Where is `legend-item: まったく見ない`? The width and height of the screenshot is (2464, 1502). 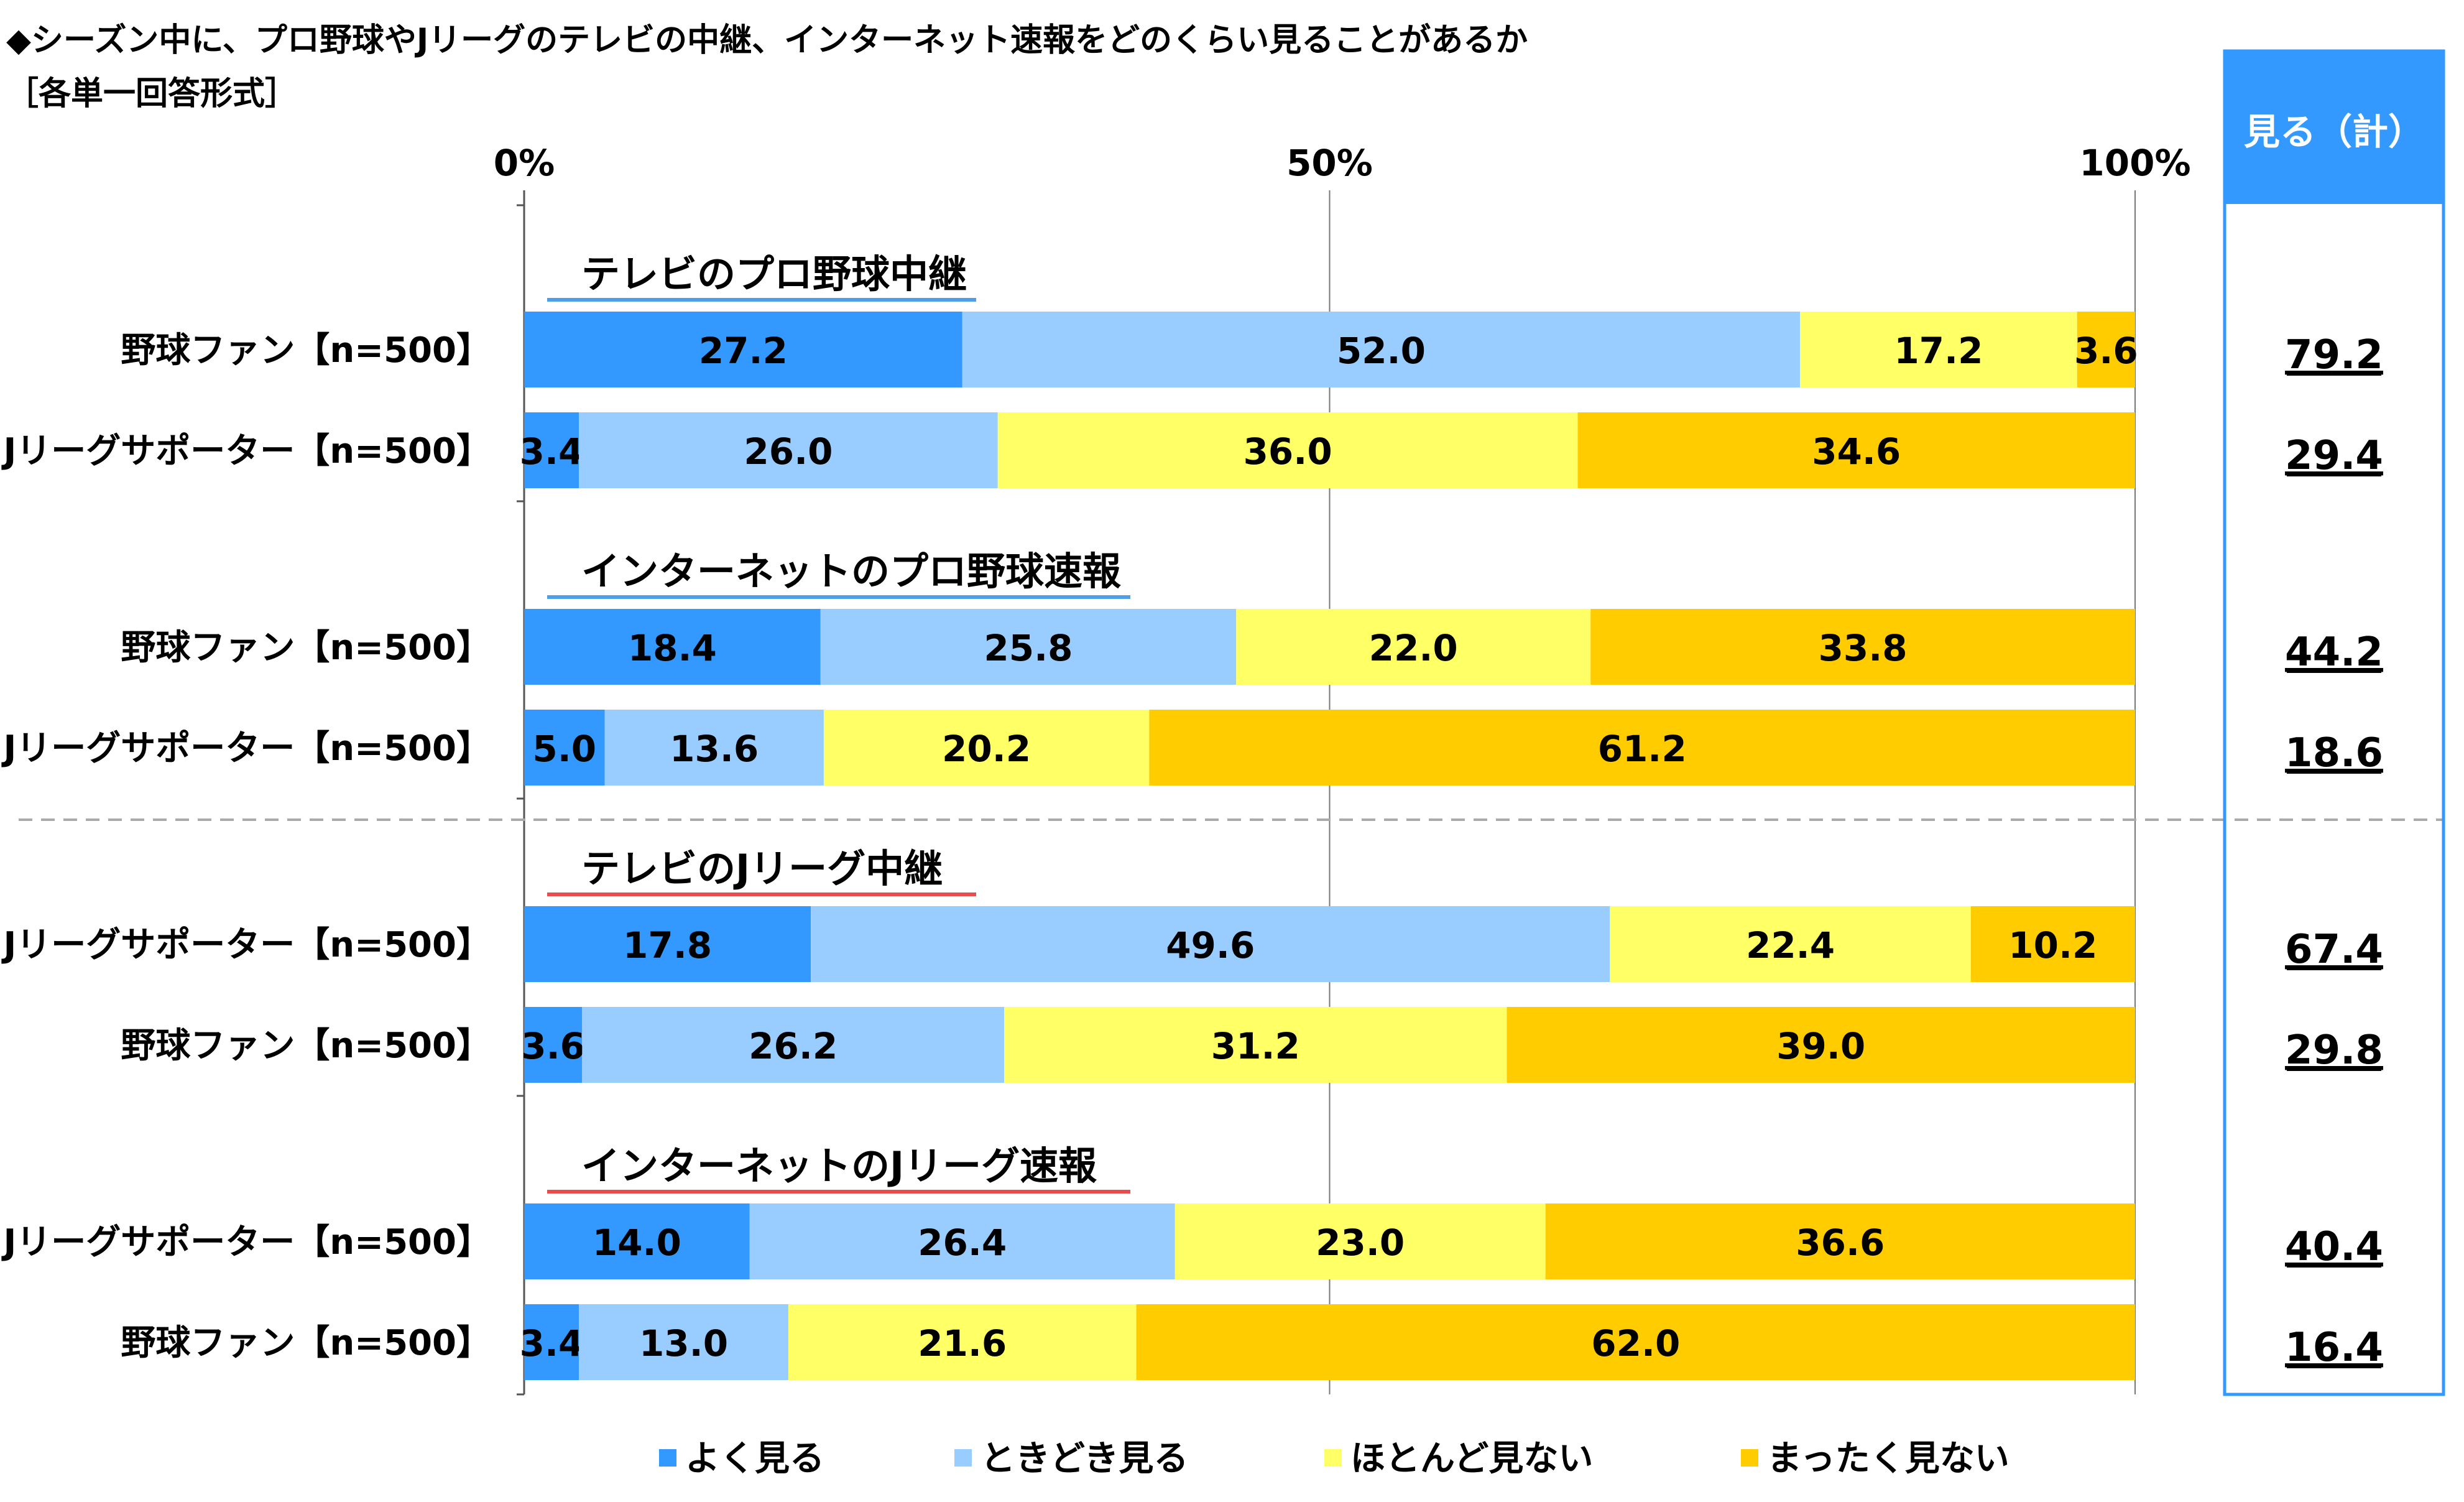
legend-item: まったく見ない is located at coordinates (1875, 1459).